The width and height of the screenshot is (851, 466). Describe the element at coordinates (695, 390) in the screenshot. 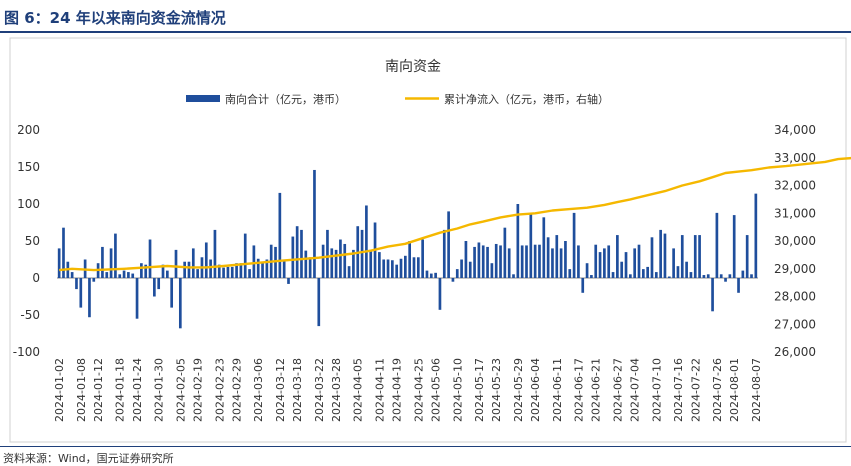

I see `x-tick-label: 2024-07-22` at that location.